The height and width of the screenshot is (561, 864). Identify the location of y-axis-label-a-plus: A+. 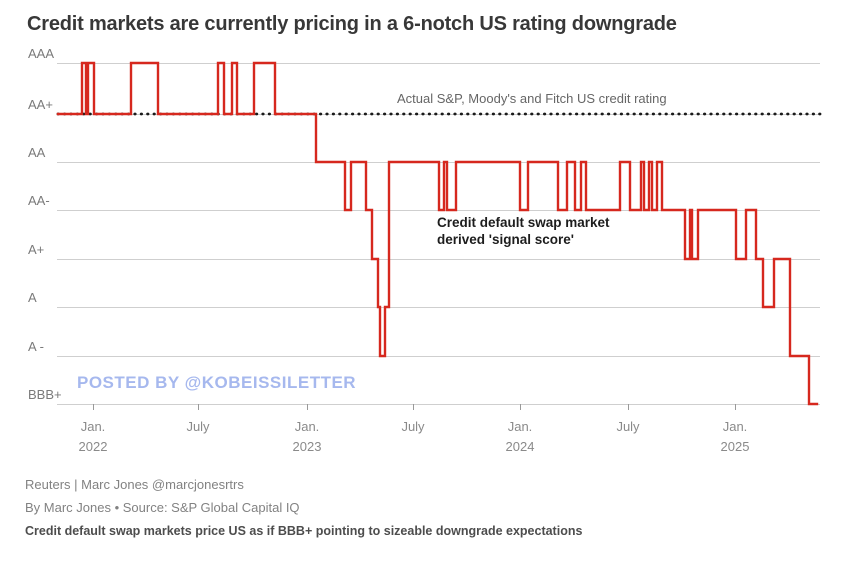
(36, 249).